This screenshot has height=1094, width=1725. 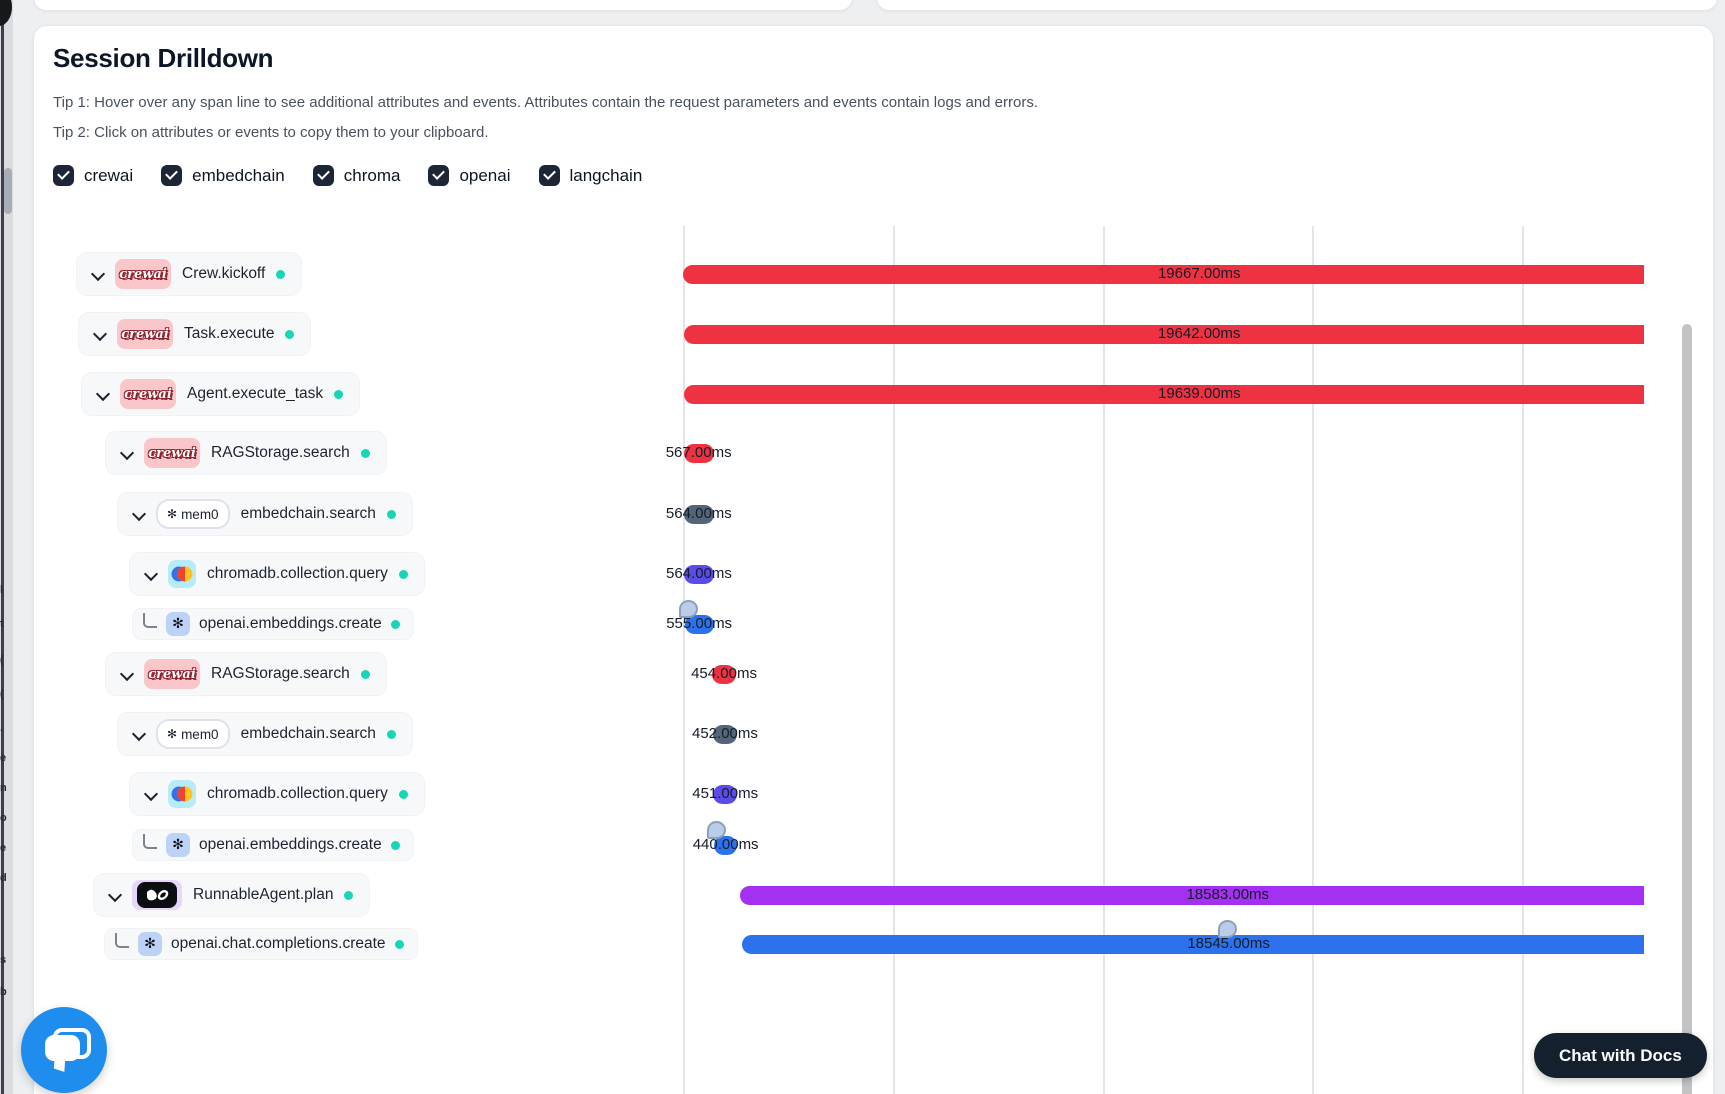 I want to click on chat-widget-button, so click(x=64, y=1050).